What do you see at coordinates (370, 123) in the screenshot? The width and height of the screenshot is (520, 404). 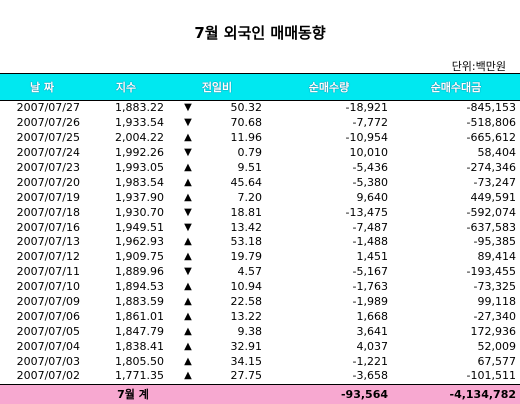 I see `cell: -7,772` at bounding box center [370, 123].